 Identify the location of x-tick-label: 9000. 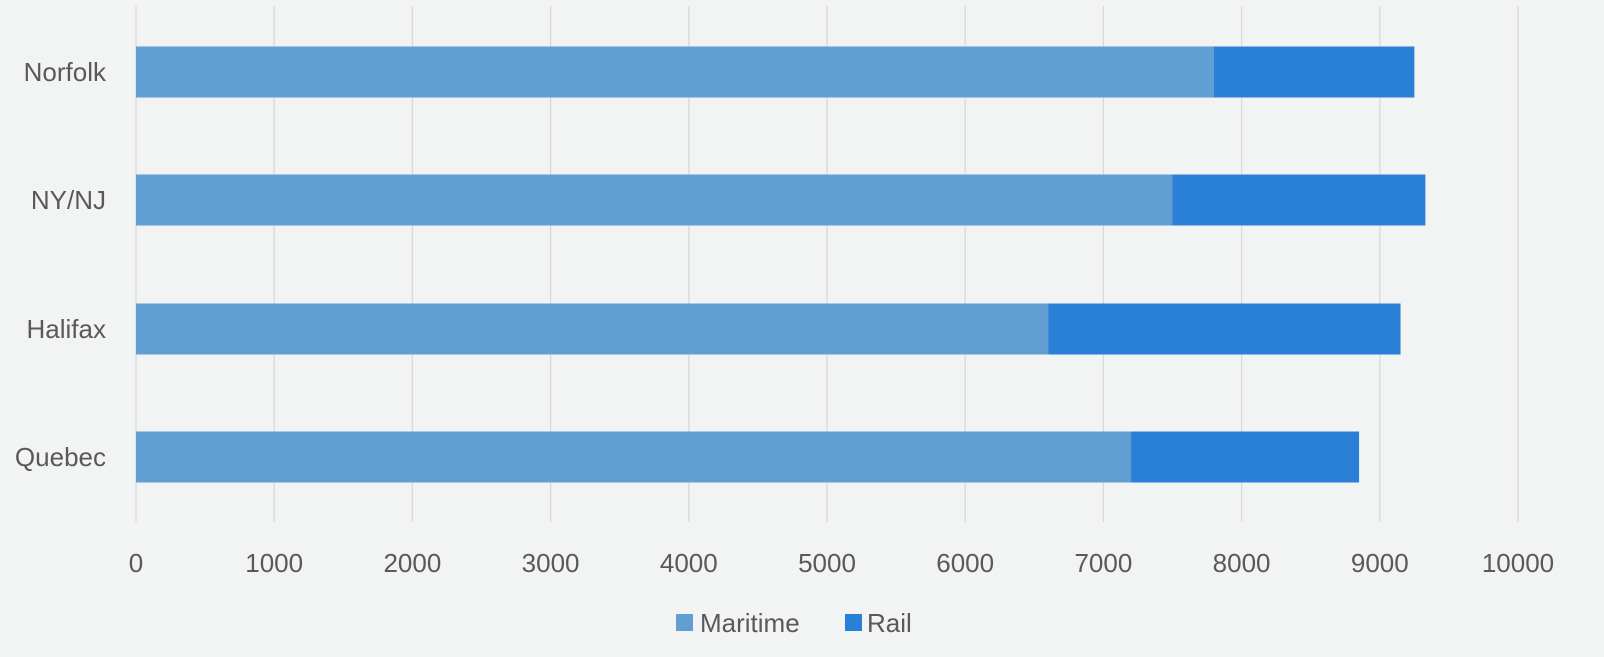
(1380, 563).